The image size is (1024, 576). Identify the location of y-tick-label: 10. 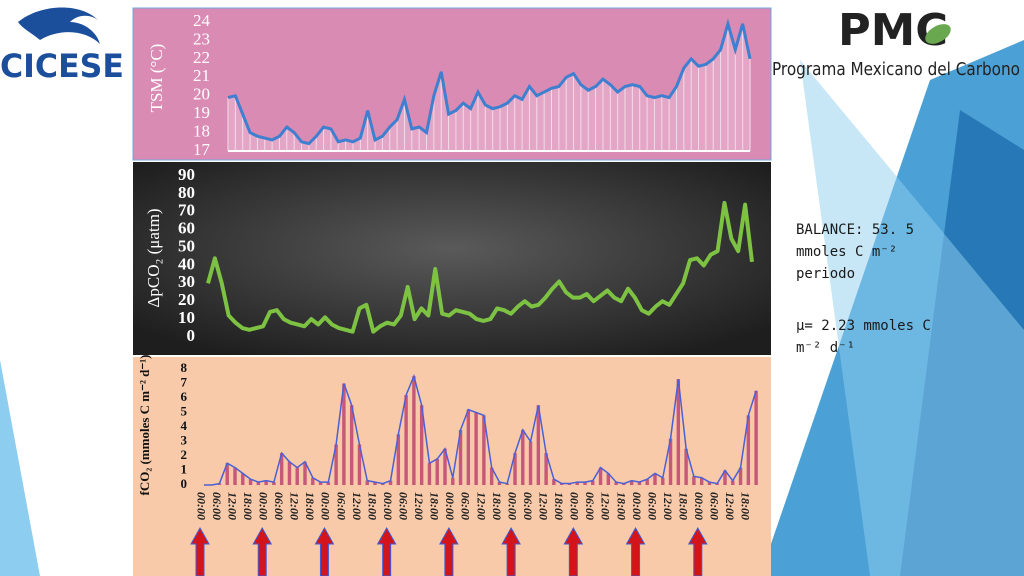
(186, 317).